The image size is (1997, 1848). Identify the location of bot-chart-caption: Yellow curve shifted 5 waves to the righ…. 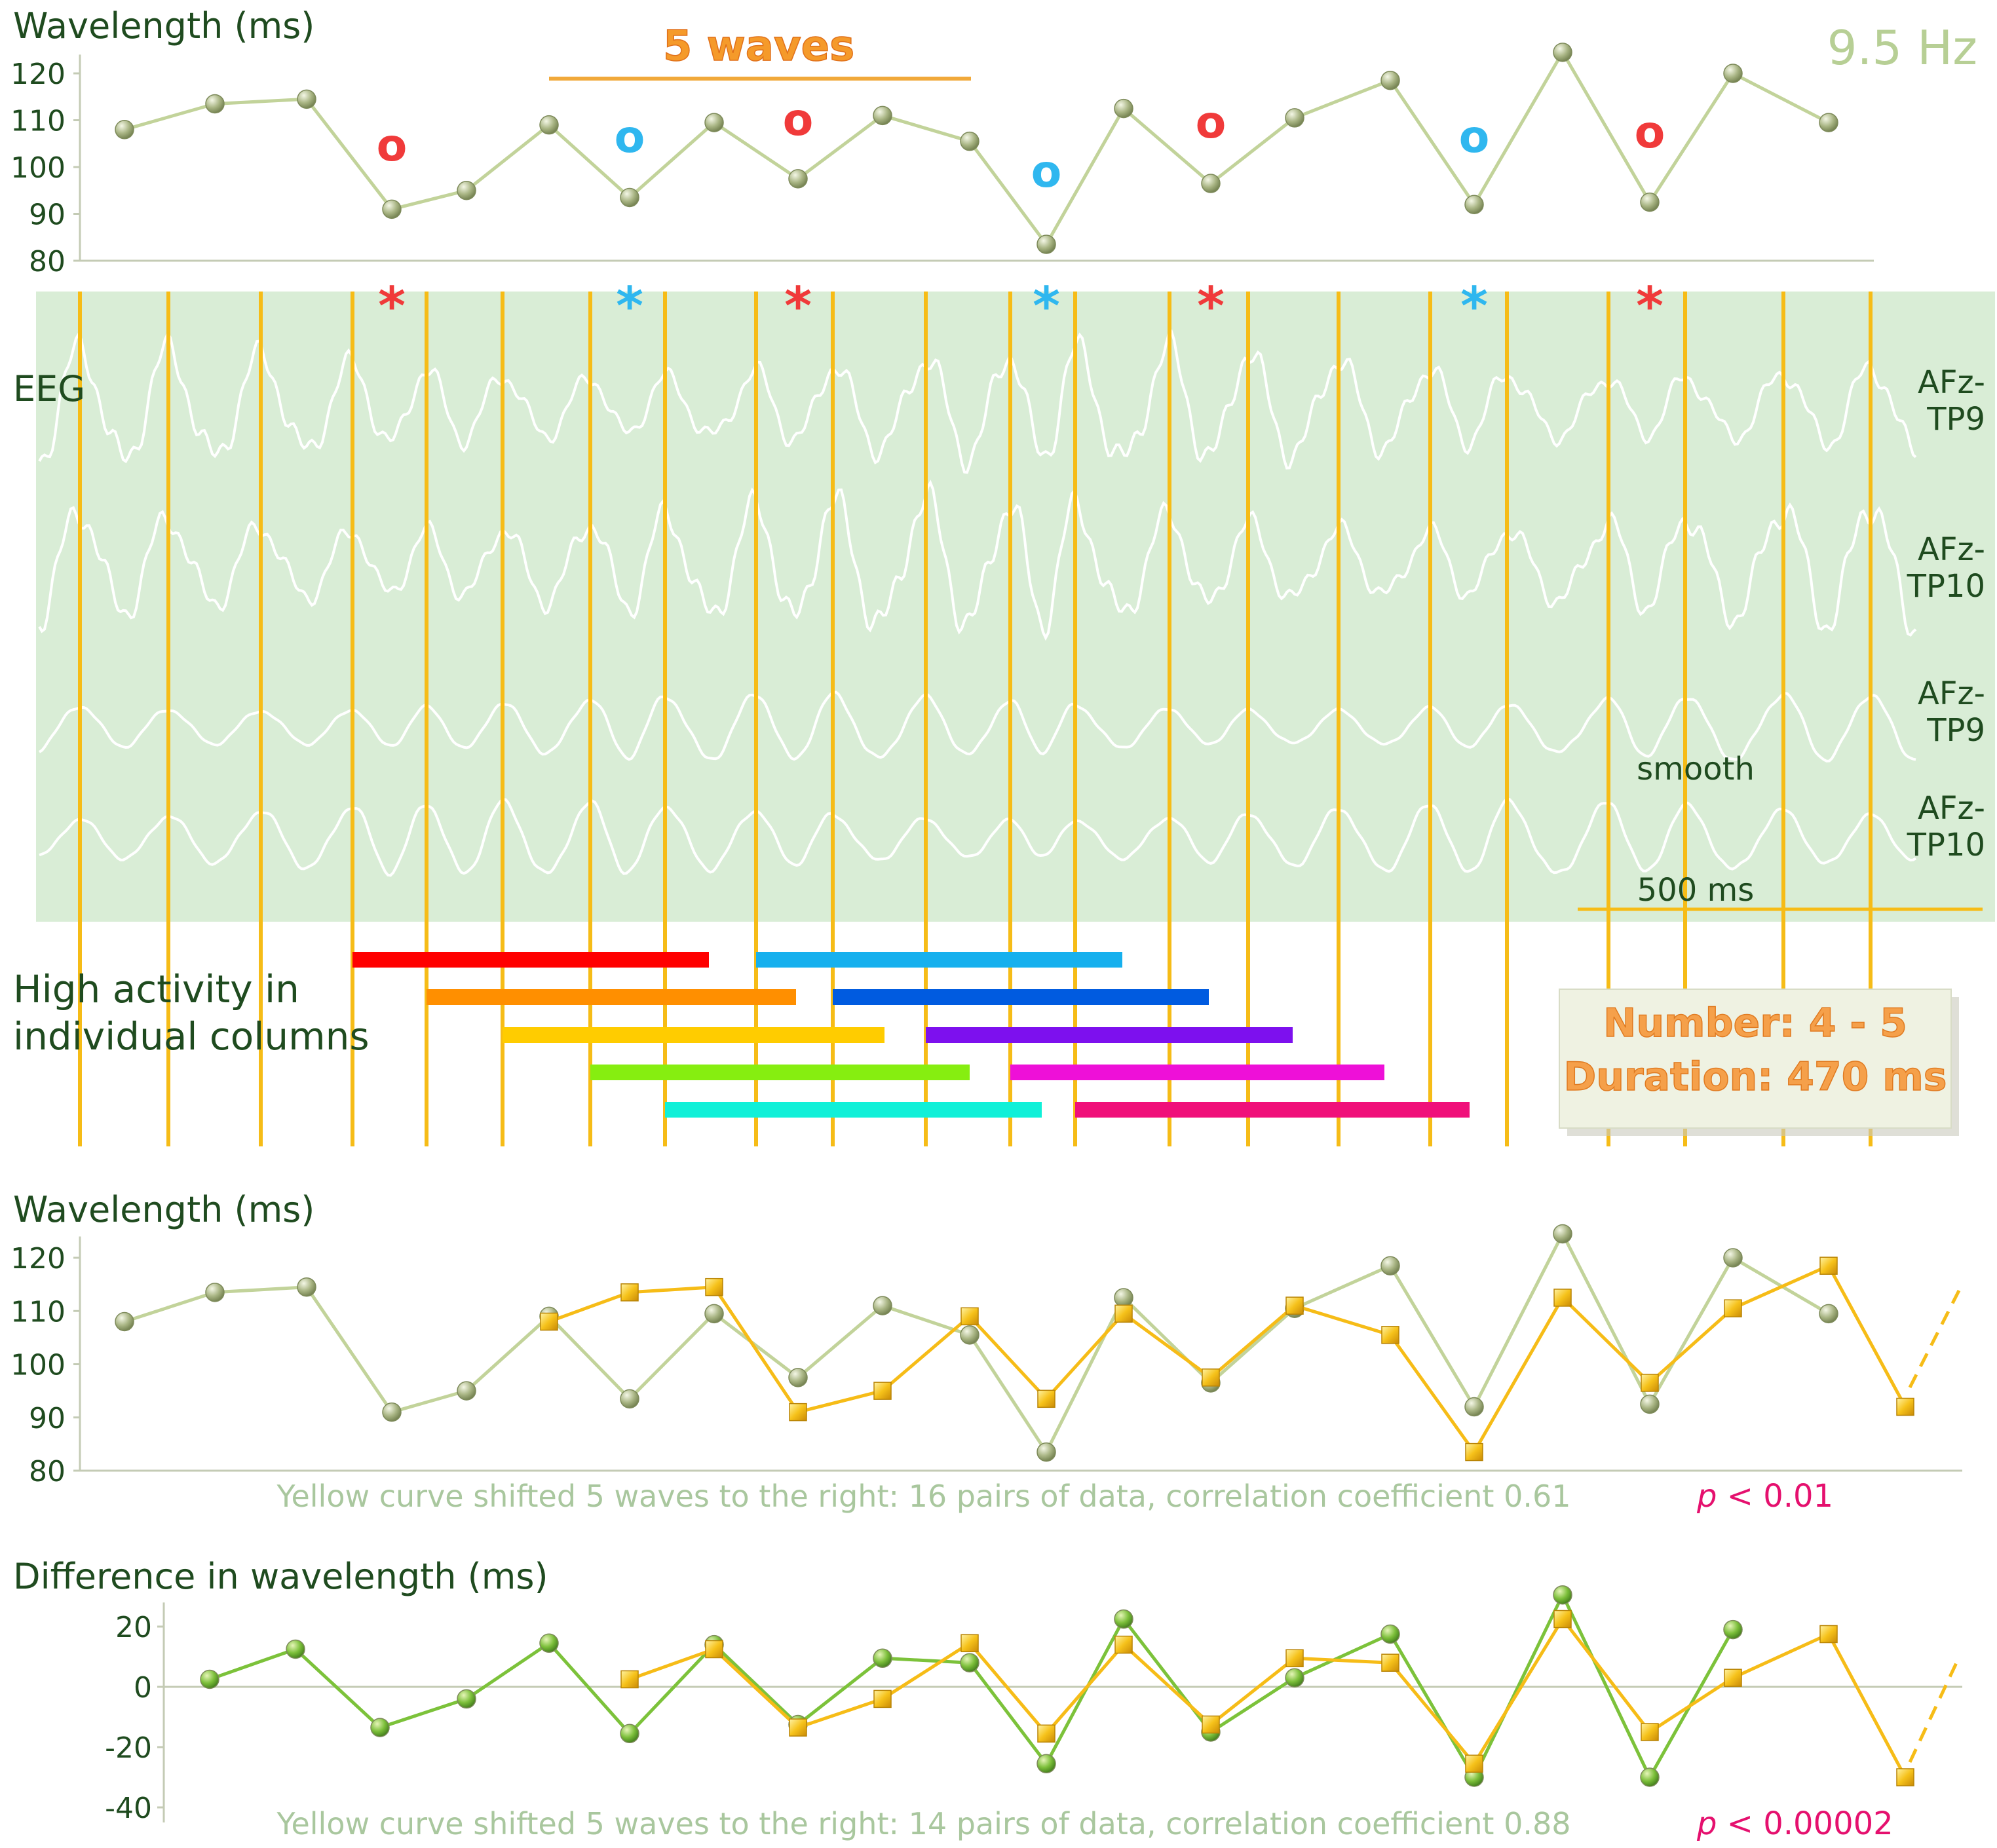
(923, 1823).